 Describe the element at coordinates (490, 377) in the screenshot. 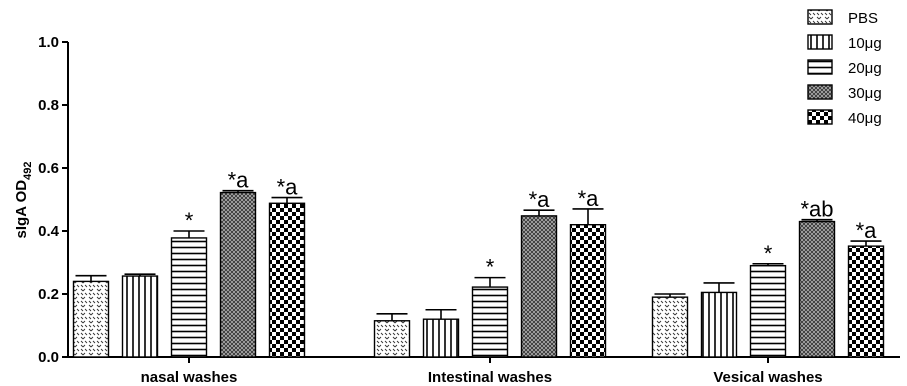

I see `category-label: Intestinal washes` at that location.